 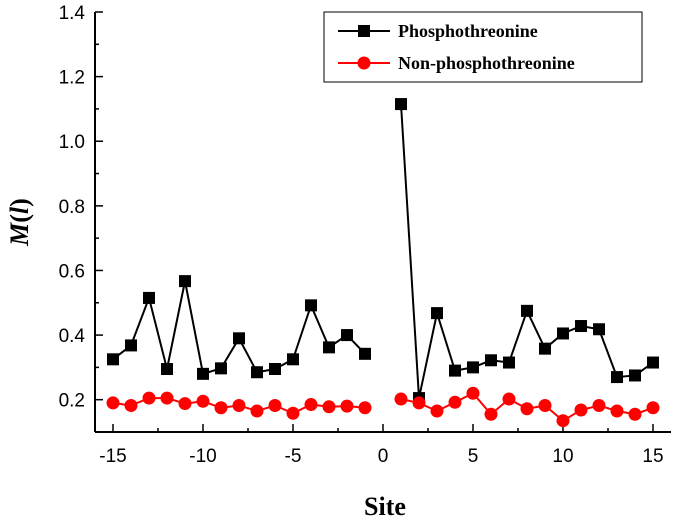 I want to click on x-tick-label: 0, so click(x=383, y=456).